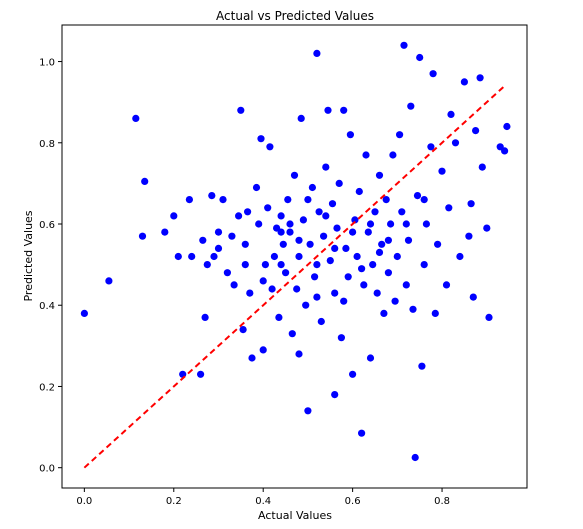  I want to click on y-tick-label: 0.8, so click(47, 144).